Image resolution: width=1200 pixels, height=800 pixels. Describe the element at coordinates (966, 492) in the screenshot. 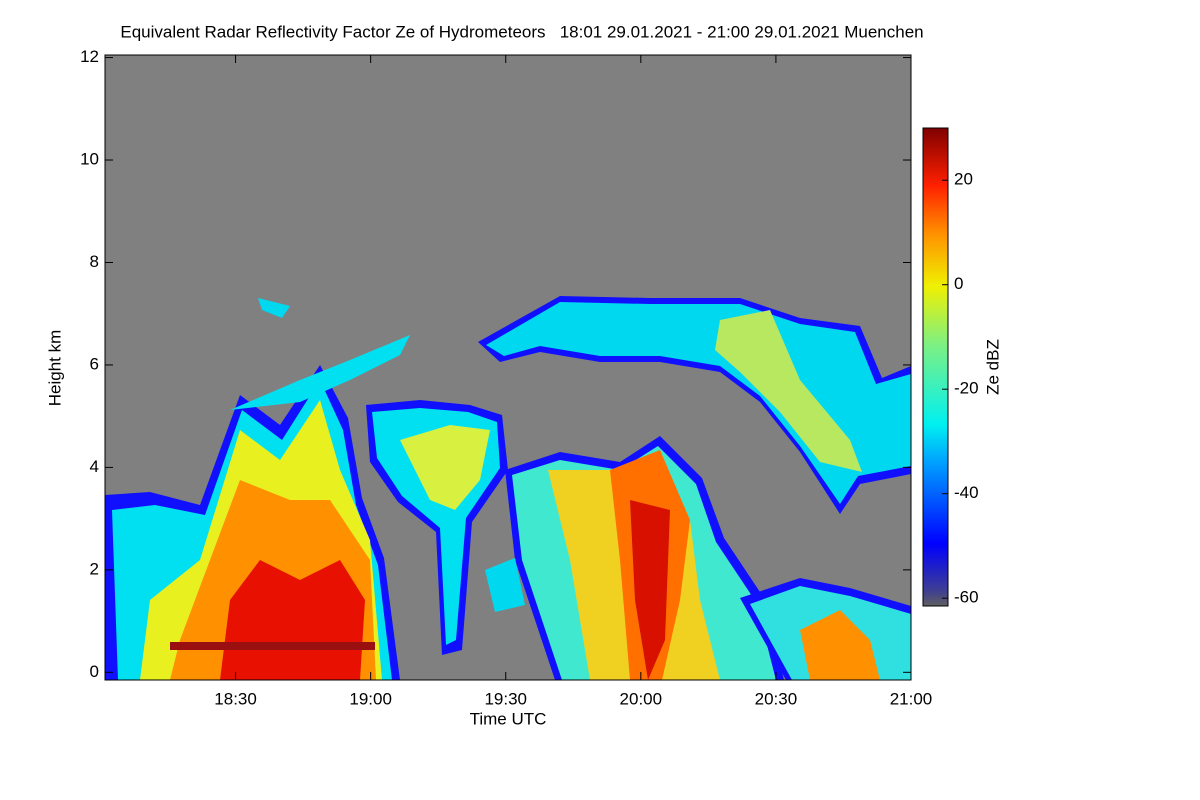

I see `colorbar-tick-label: -40` at that location.